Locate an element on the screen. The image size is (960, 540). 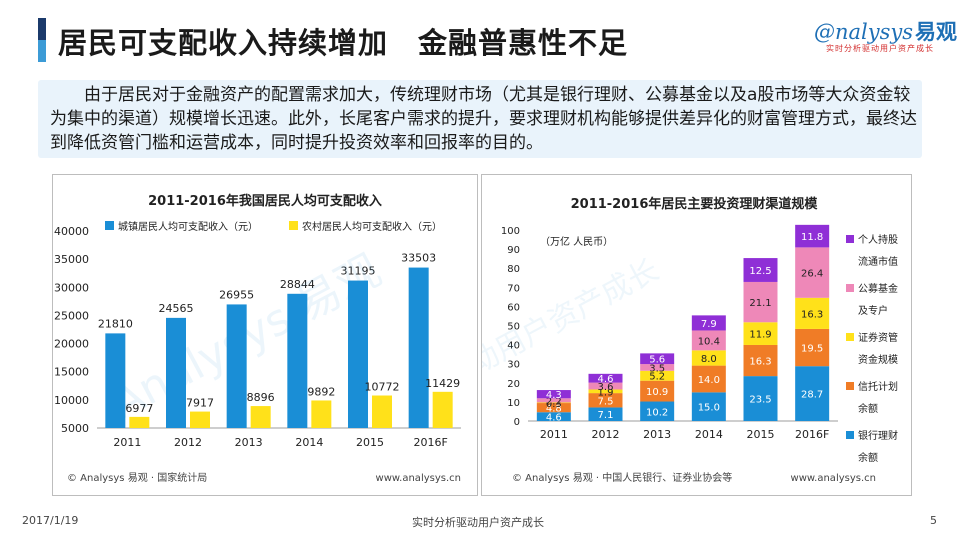
bar-urban-2016F is located at coordinates (418, 347).